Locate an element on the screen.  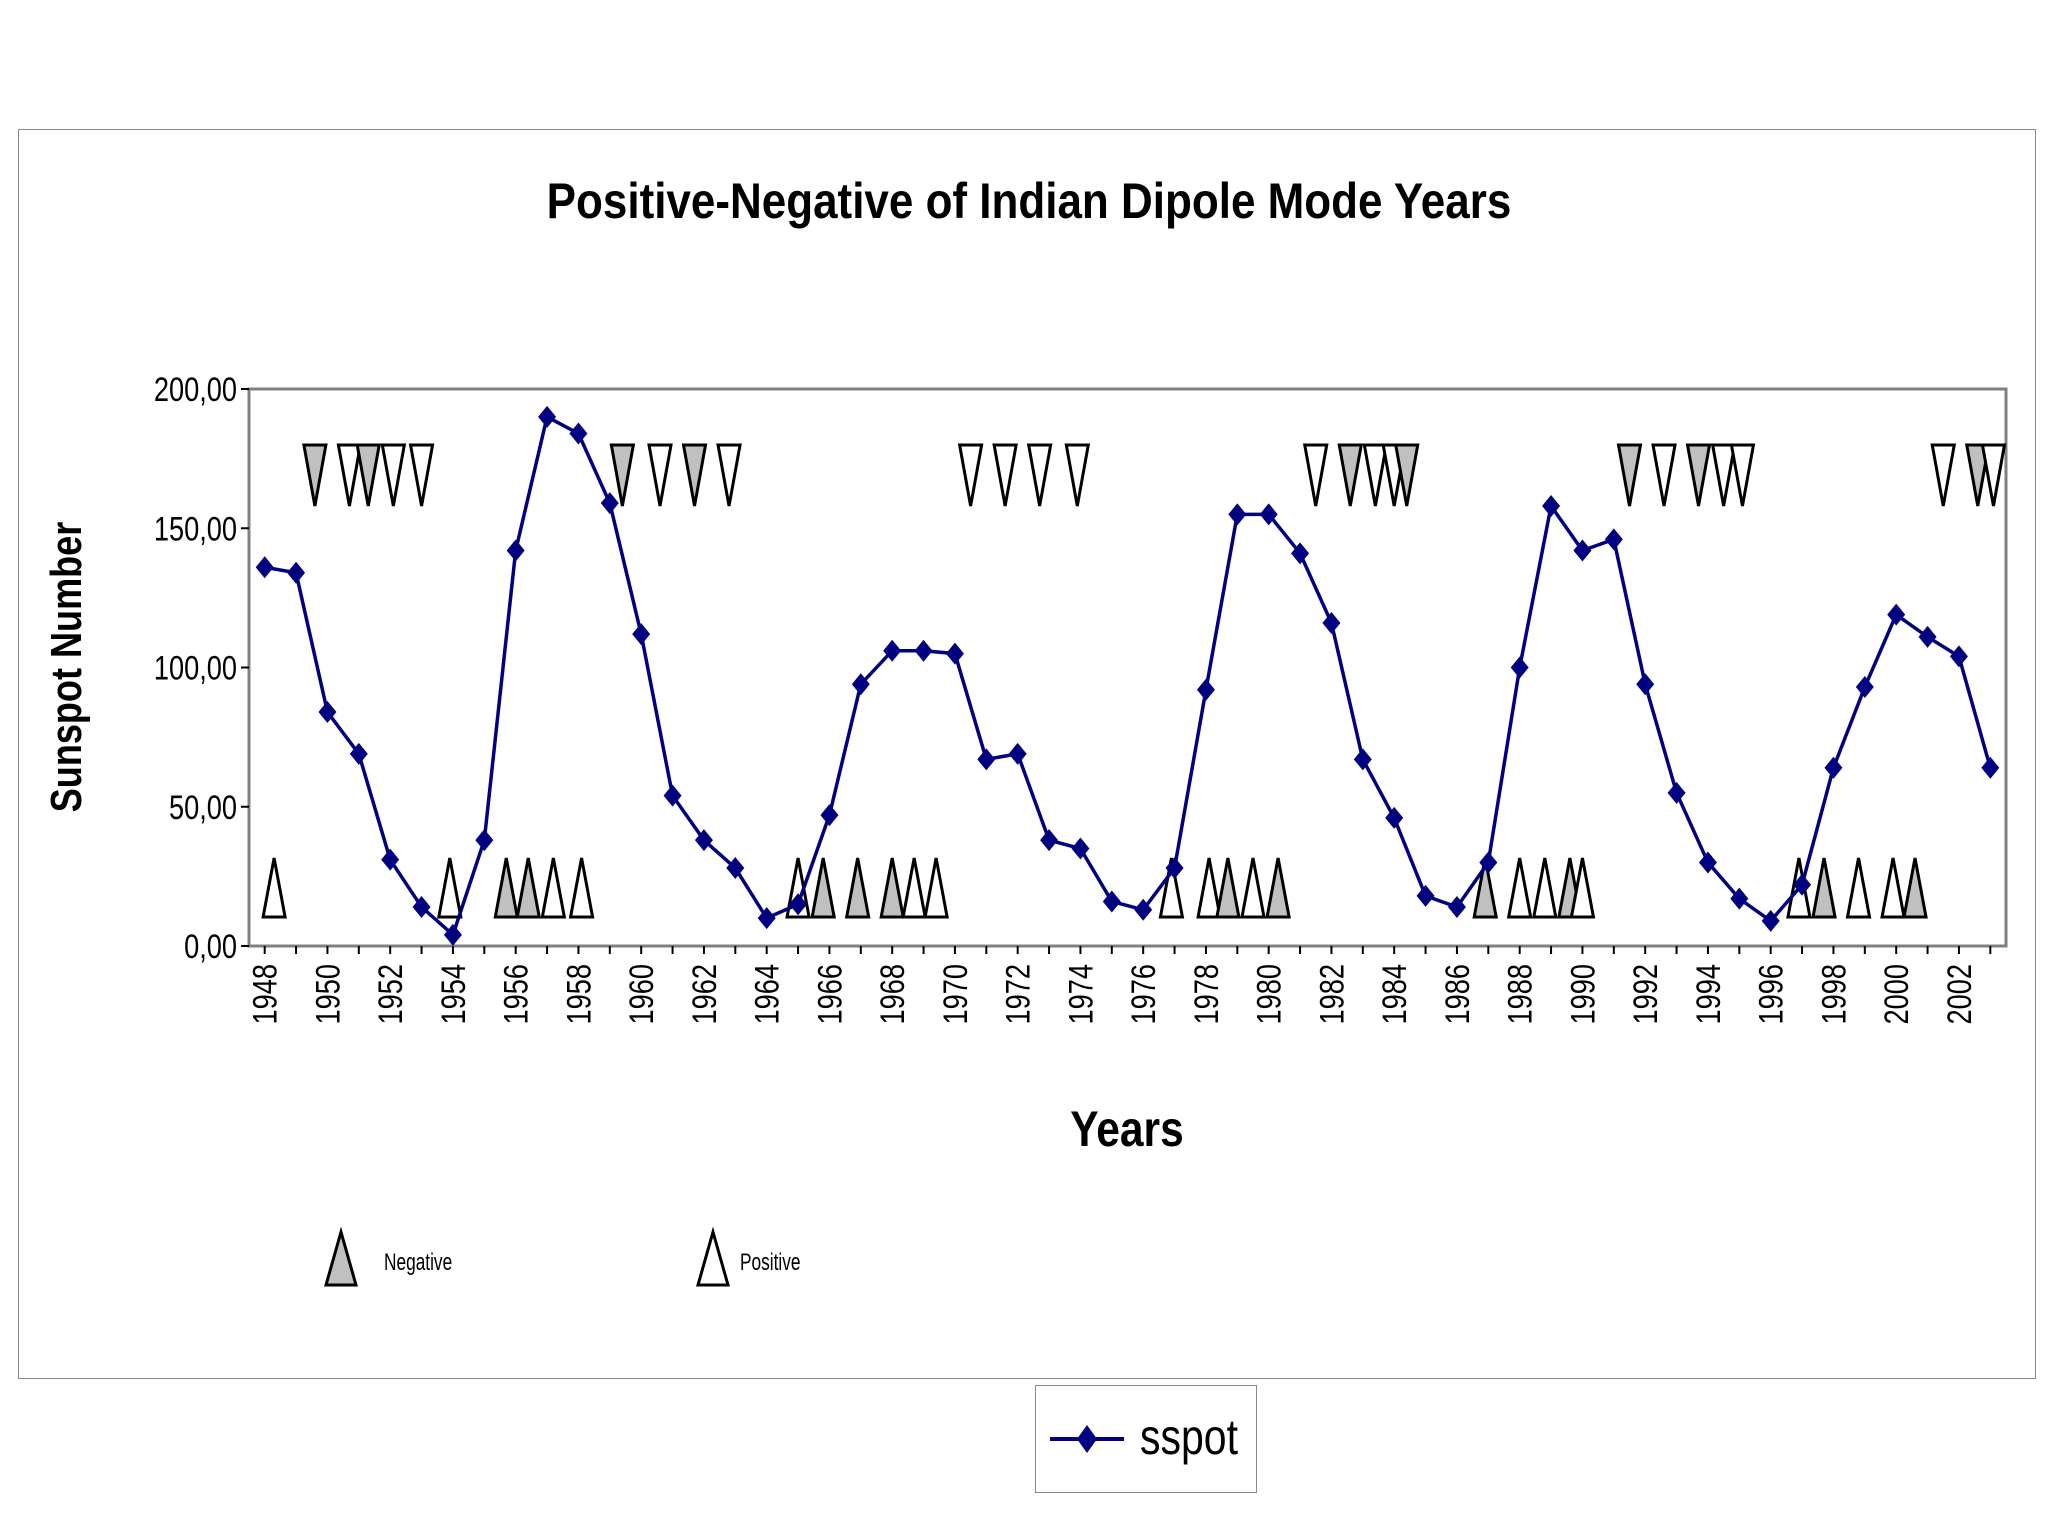
legend-positive: Positive is located at coordinates (748, 1256).